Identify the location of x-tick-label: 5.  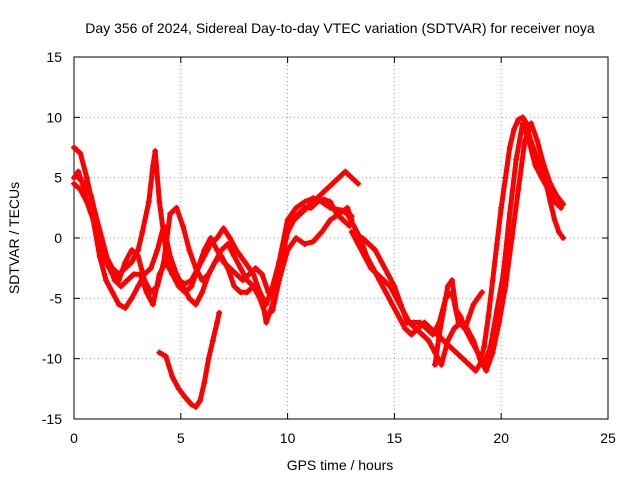
(181, 438).